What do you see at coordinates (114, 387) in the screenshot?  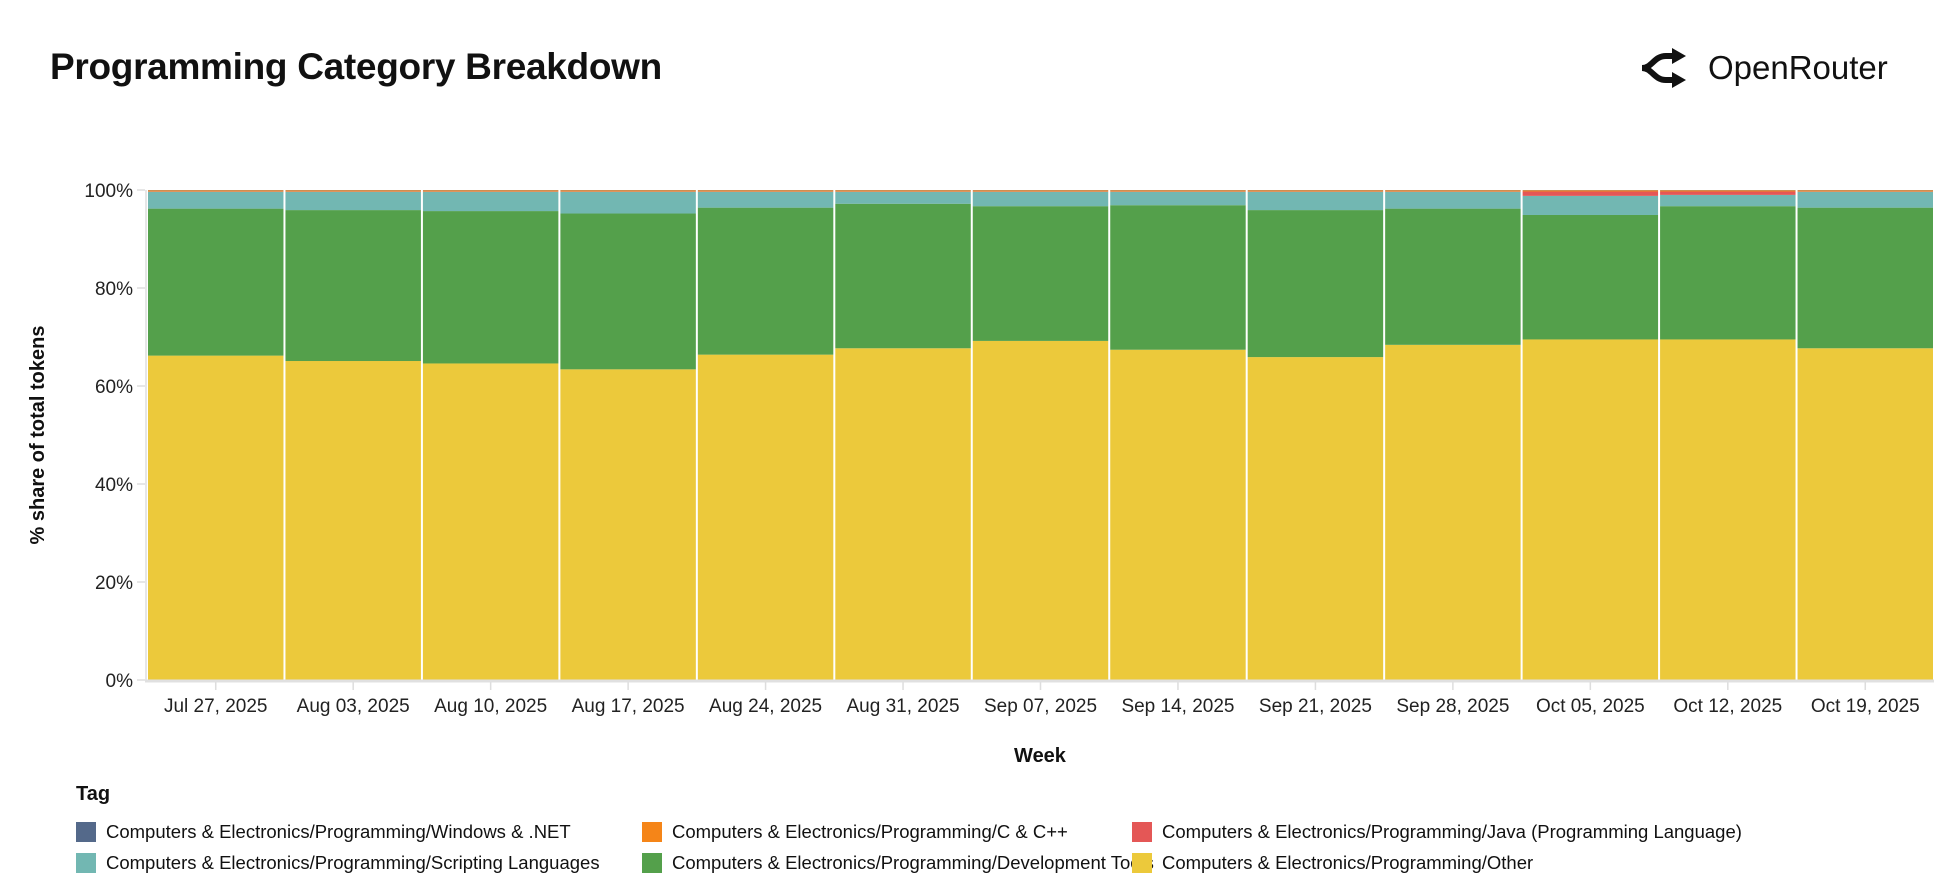 I see `y-tick-label: 60%` at bounding box center [114, 387].